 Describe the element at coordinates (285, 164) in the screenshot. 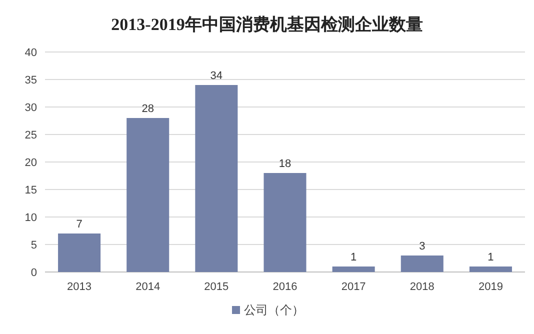

I see `data-label: 18` at that location.